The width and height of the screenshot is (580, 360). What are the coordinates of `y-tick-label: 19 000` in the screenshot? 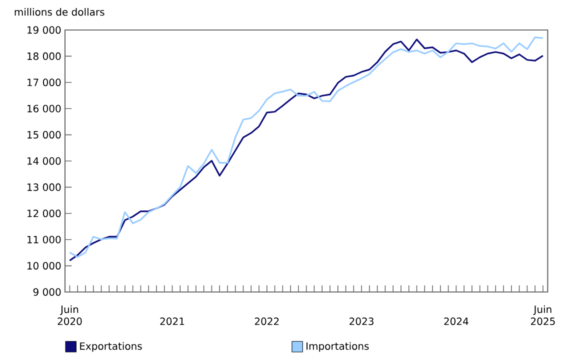 It's located at (44, 30).